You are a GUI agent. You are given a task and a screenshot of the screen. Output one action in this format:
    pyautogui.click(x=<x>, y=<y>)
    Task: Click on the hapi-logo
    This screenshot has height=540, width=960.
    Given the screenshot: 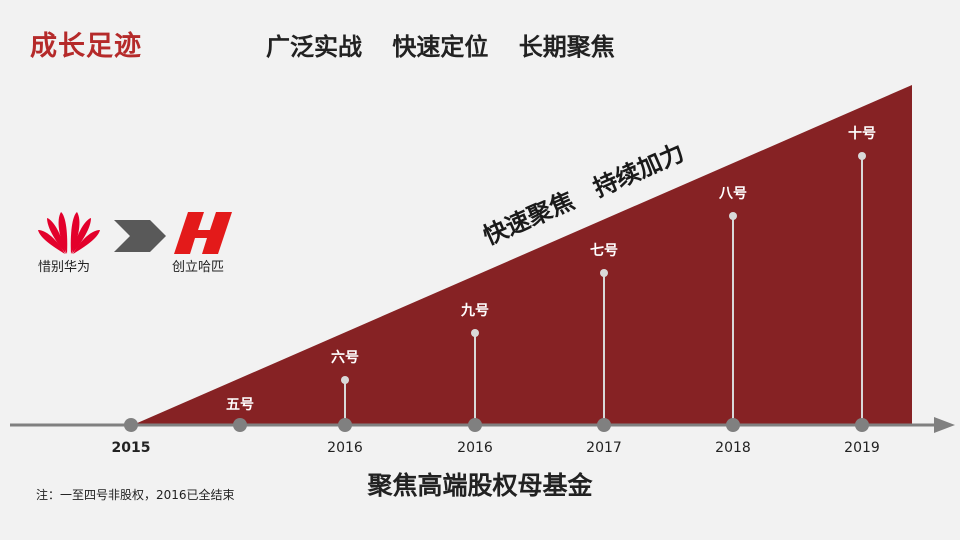 What is the action you would take?
    pyautogui.click(x=205, y=235)
    